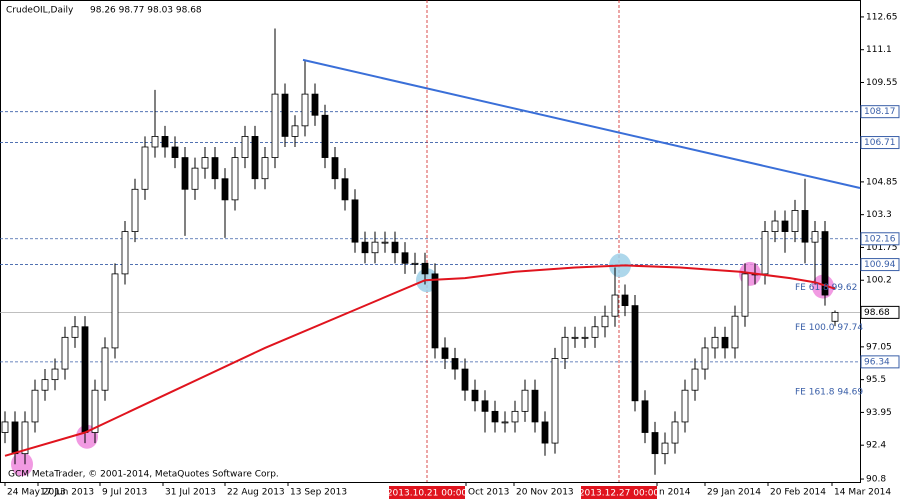  Describe the element at coordinates (427, 494) in the screenshot. I see `vertical-label: 2013.10.21 00:00` at that location.